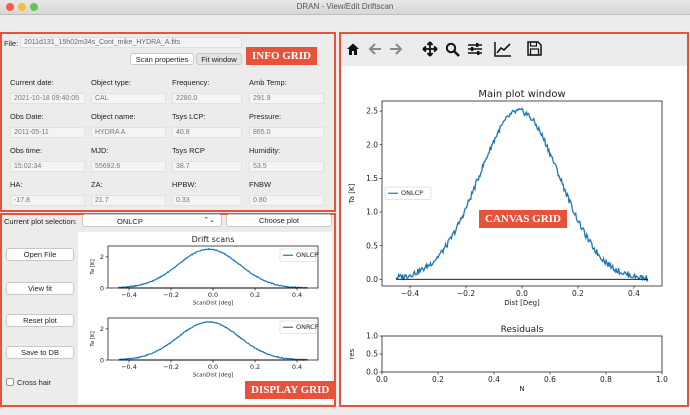  What do you see at coordinates (353, 49) in the screenshot?
I see `home-icon` at bounding box center [353, 49].